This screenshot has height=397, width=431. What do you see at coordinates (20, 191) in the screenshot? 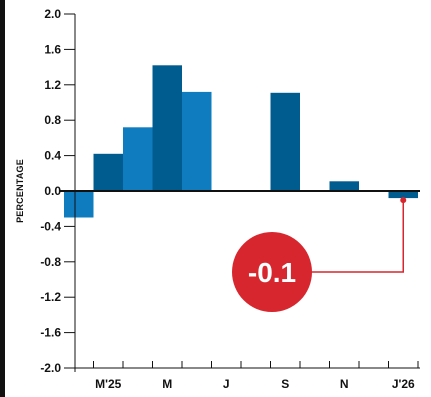
I see `y-axis-title: PERCENTAGE` at bounding box center [20, 191].